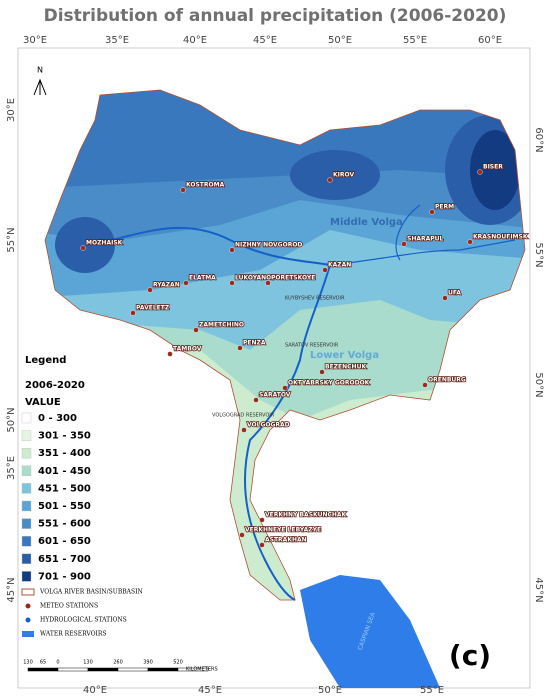 The height and width of the screenshot is (698, 550). I want to click on legend-label: 601 - 650, so click(64, 541).